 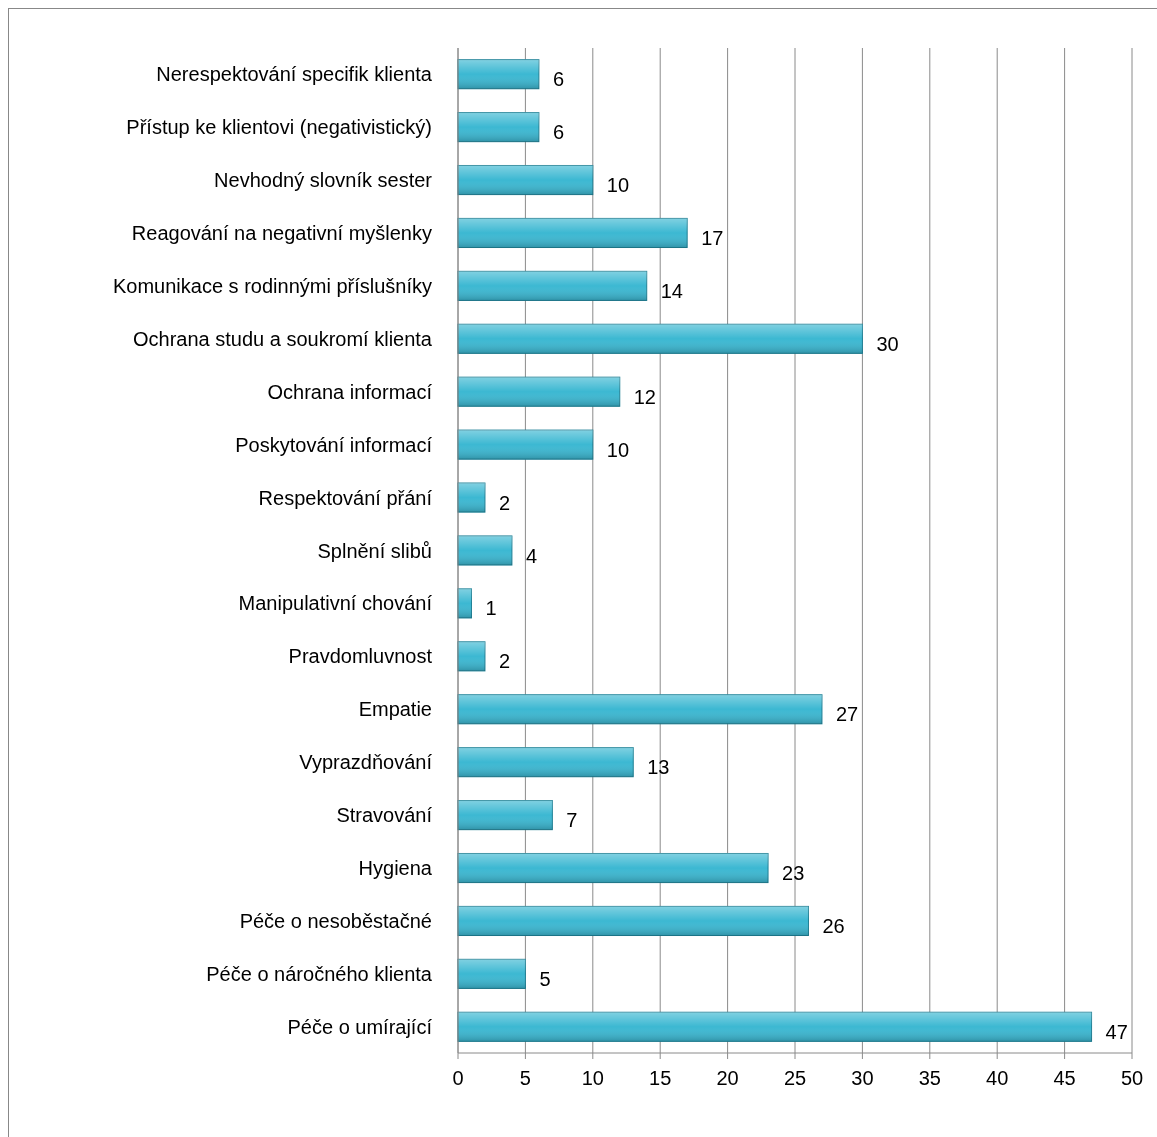 What do you see at coordinates (795, 1078) in the screenshot?
I see `x-tick-label: 25` at bounding box center [795, 1078].